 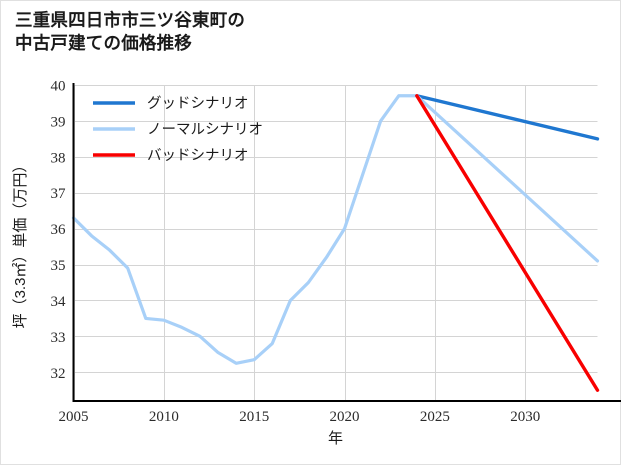 I want to click on y-tick-label: 38, so click(x=58, y=158).